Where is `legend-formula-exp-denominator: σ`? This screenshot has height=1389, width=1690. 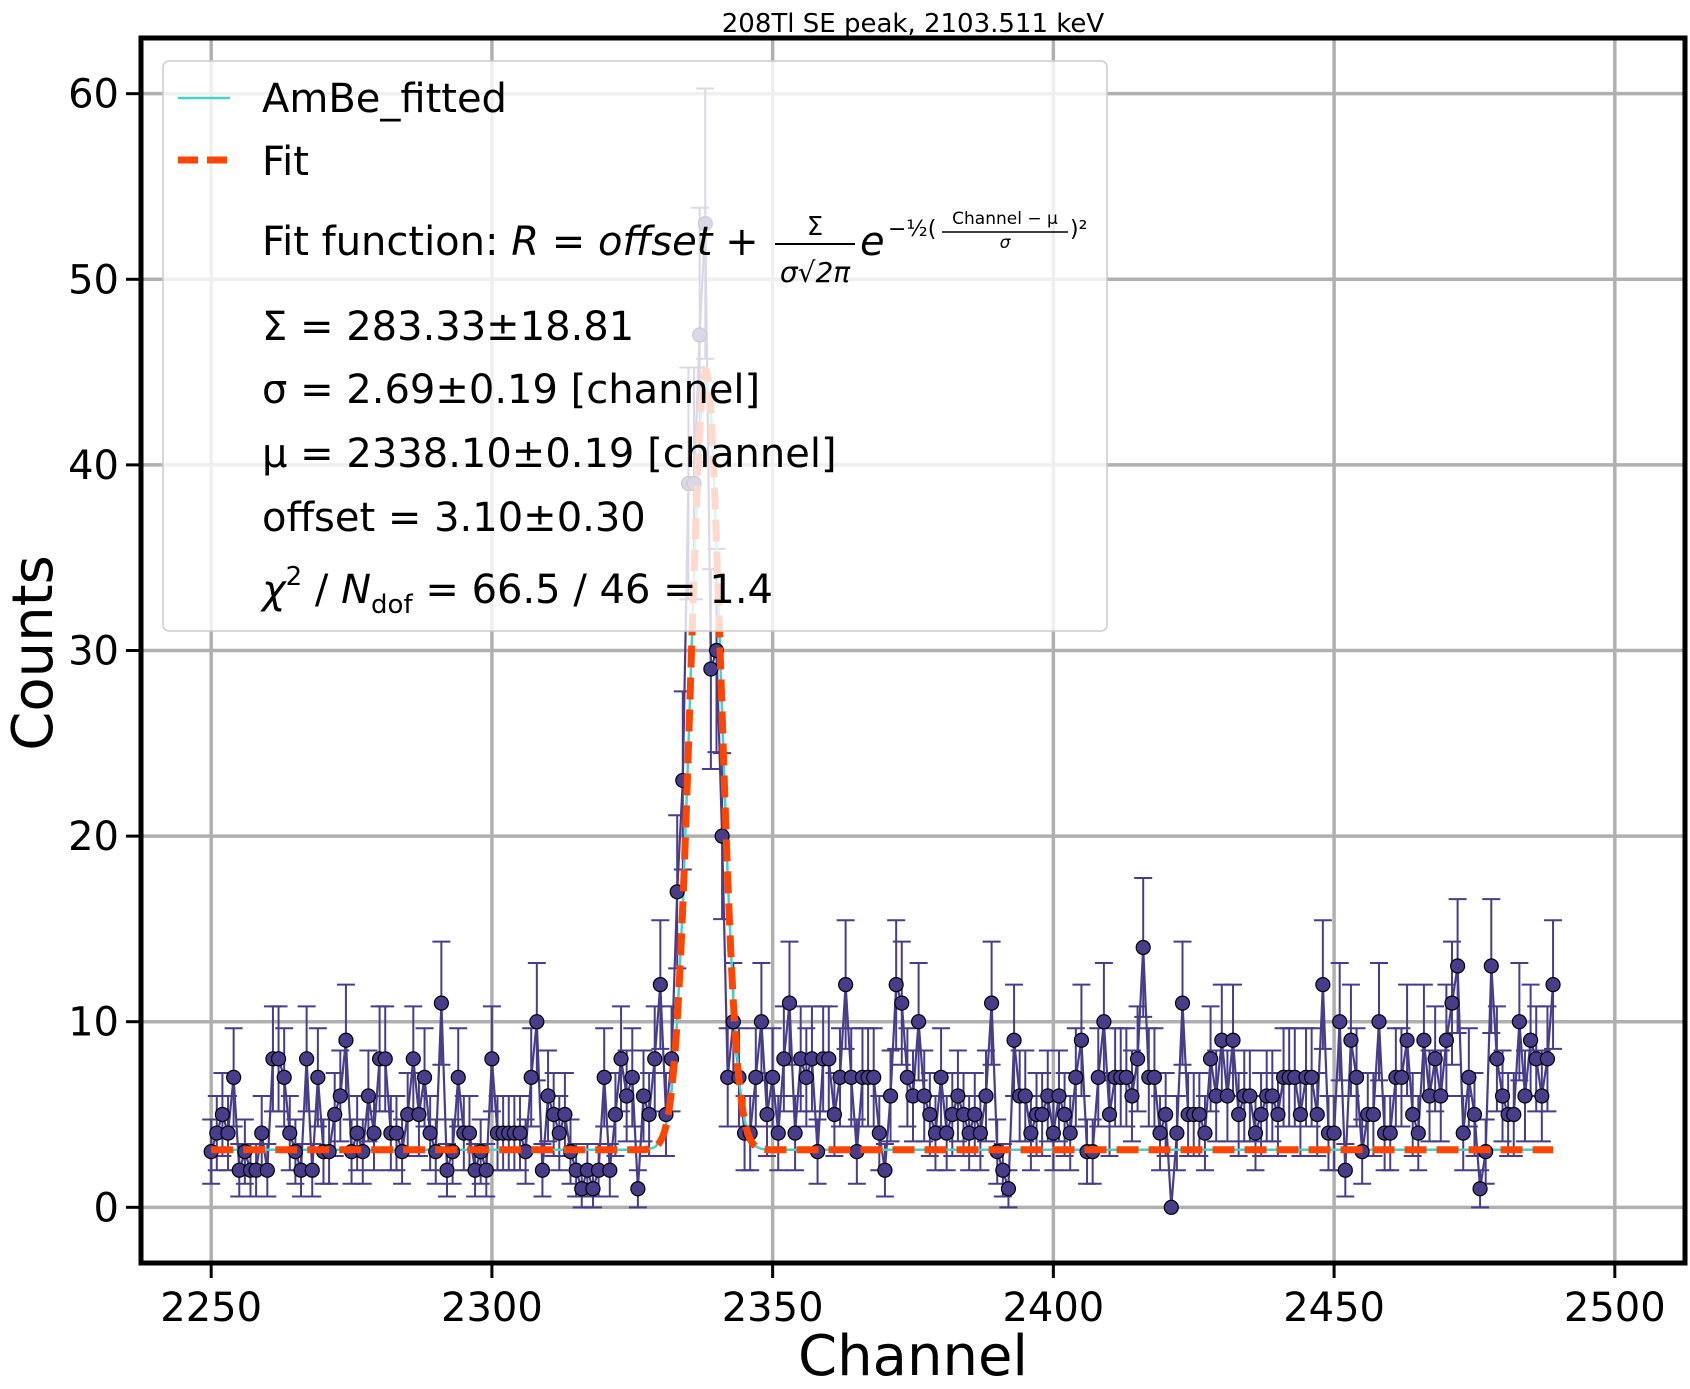
legend-formula-exp-denominator: σ is located at coordinates (1006, 243).